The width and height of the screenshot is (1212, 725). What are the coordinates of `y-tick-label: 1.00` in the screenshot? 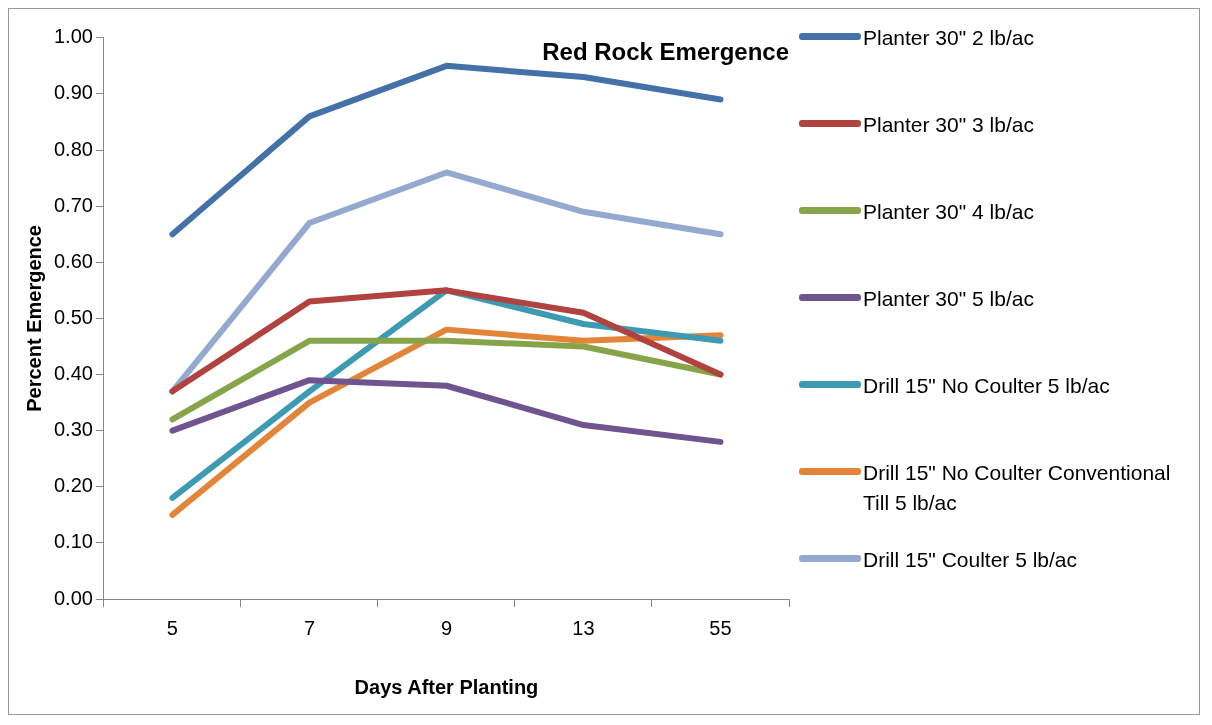 It's located at (73, 36).